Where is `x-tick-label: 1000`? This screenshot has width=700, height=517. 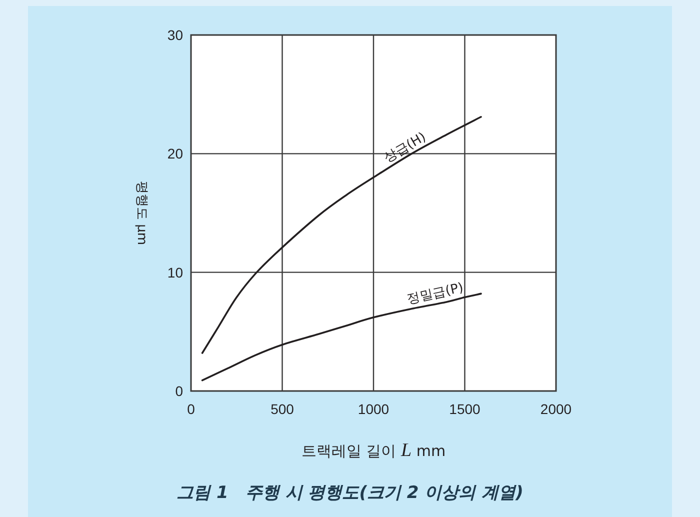 x-tick-label: 1000 is located at coordinates (374, 409).